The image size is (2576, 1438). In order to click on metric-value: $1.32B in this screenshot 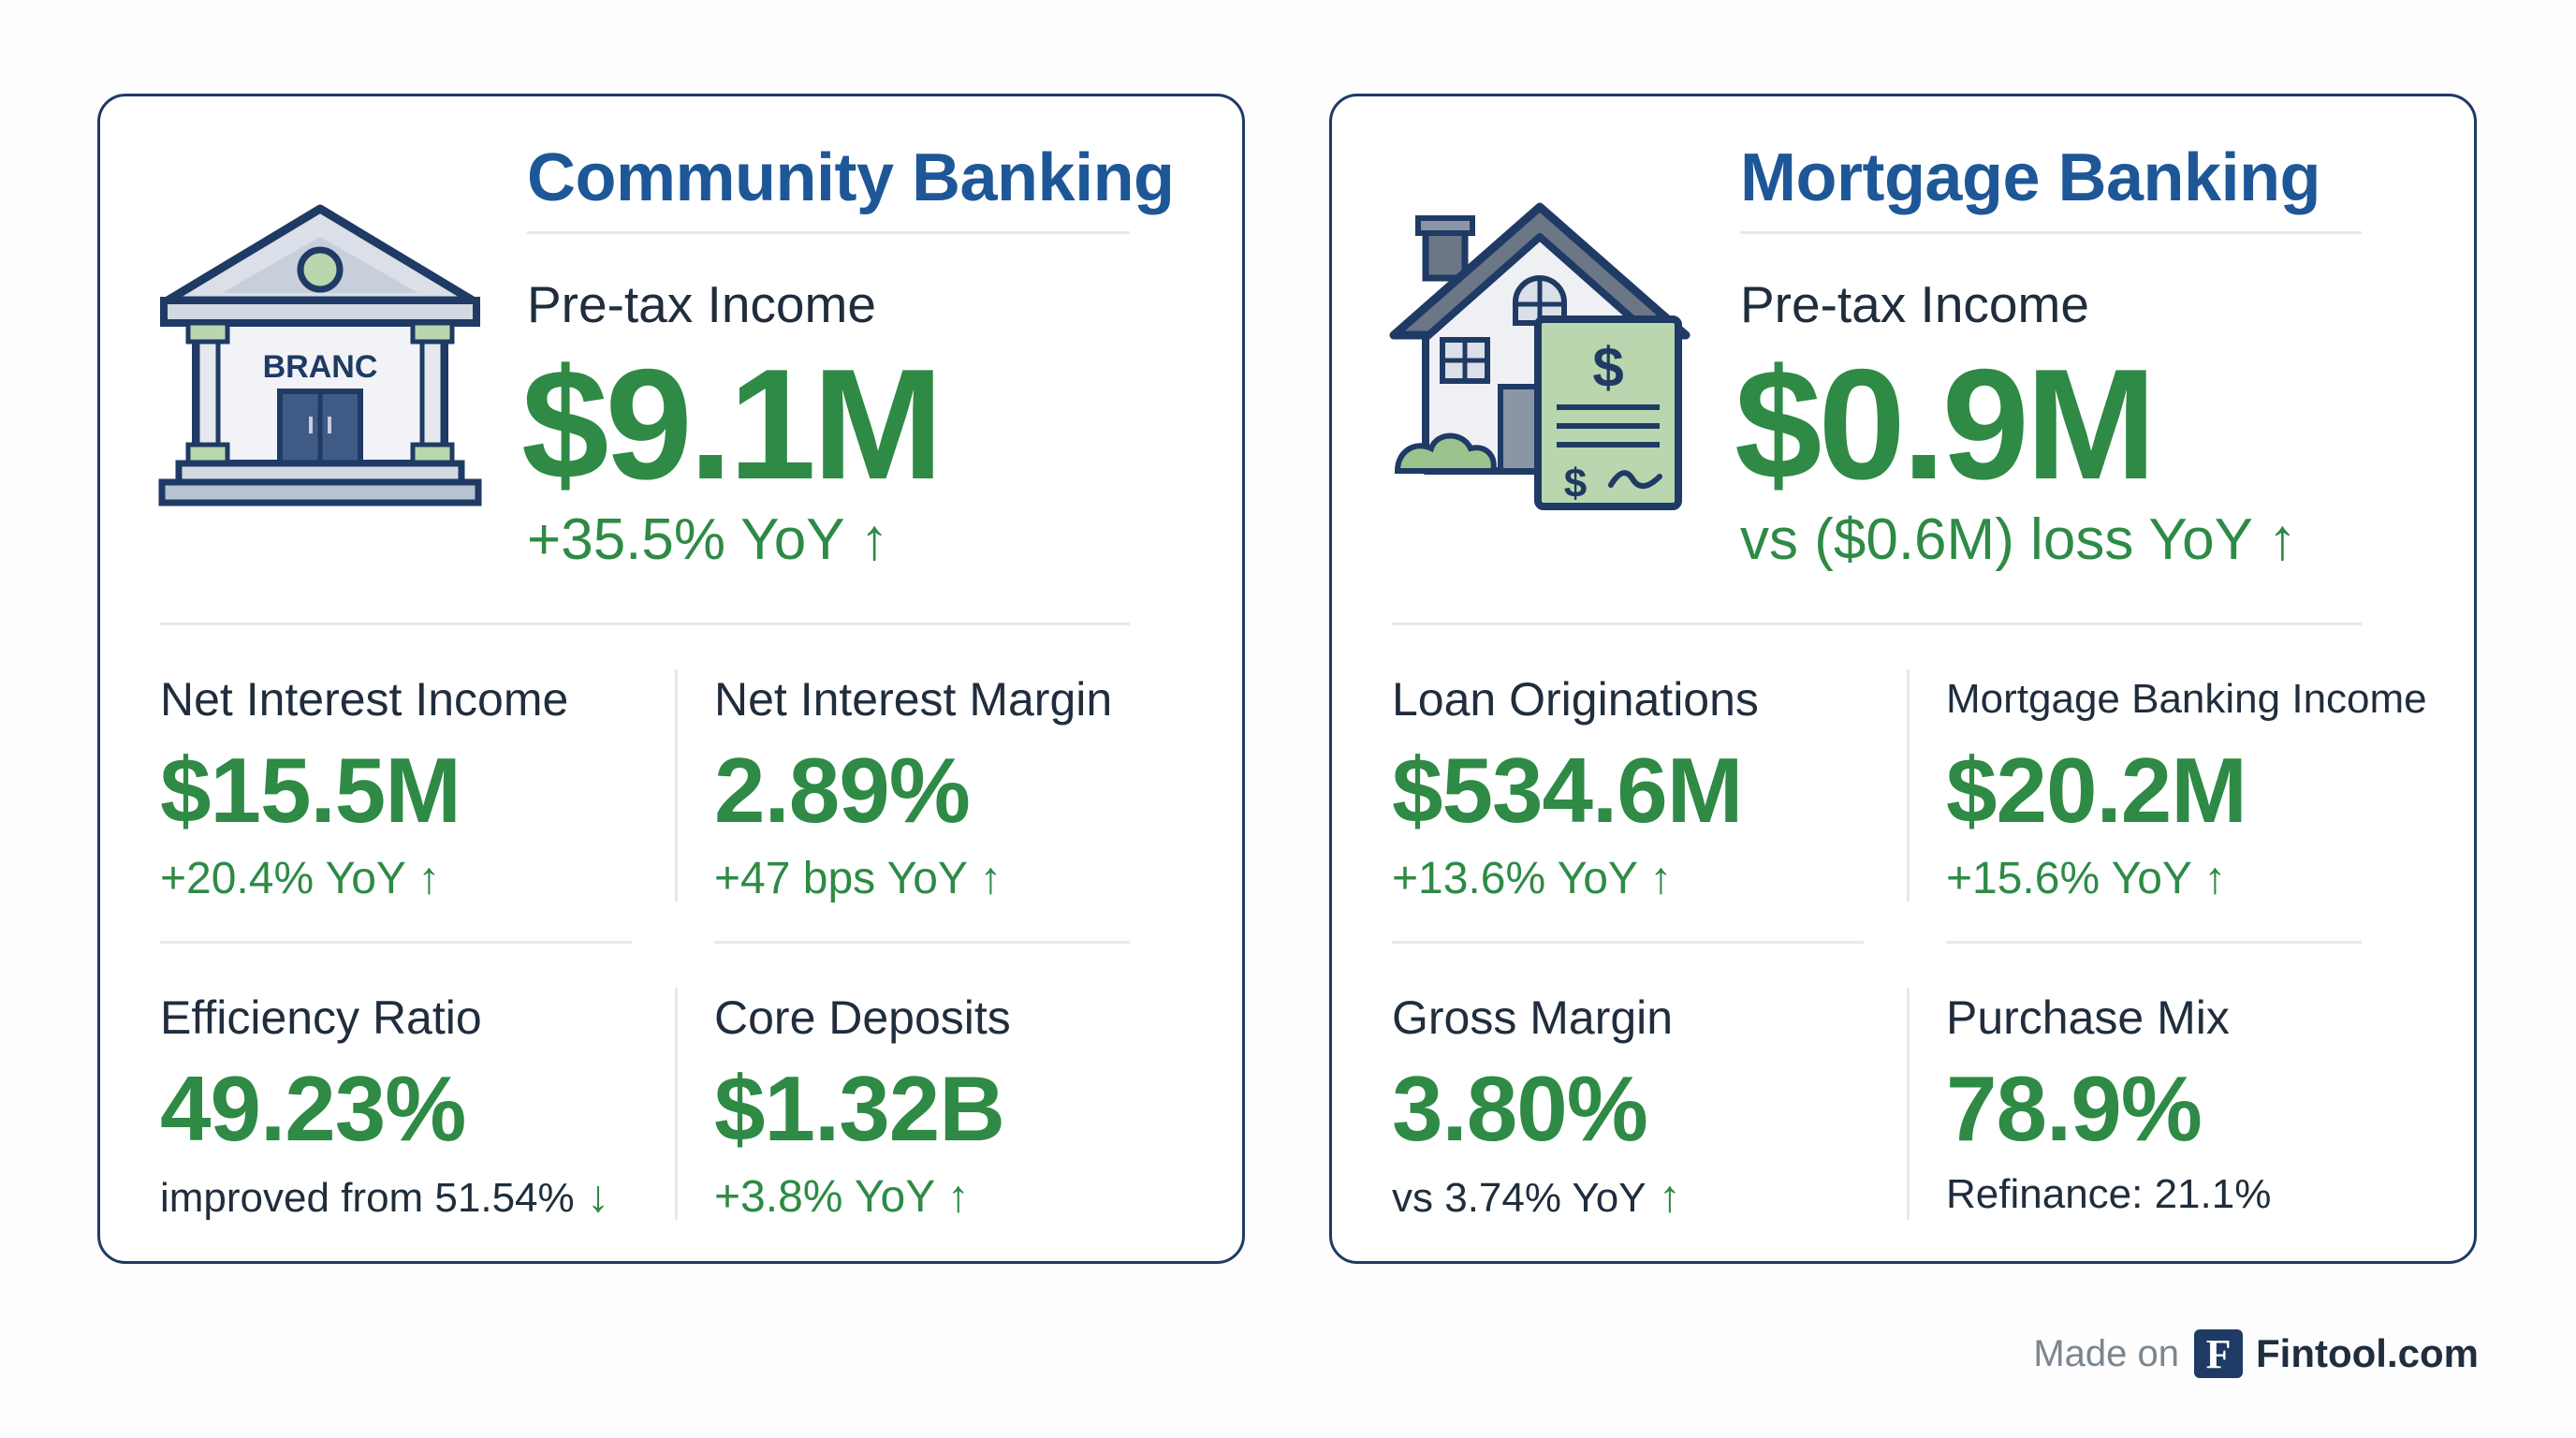, I will do `click(859, 1108)`.